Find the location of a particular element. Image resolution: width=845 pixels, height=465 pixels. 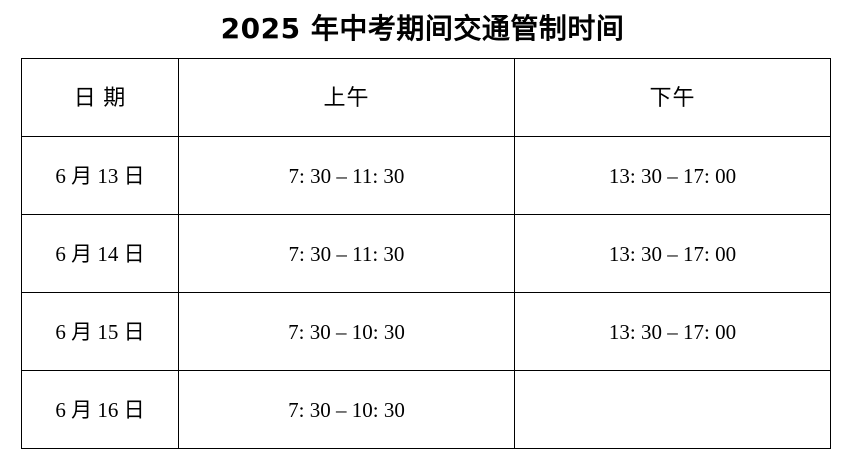

cell-afternoon is located at coordinates (672, 409).